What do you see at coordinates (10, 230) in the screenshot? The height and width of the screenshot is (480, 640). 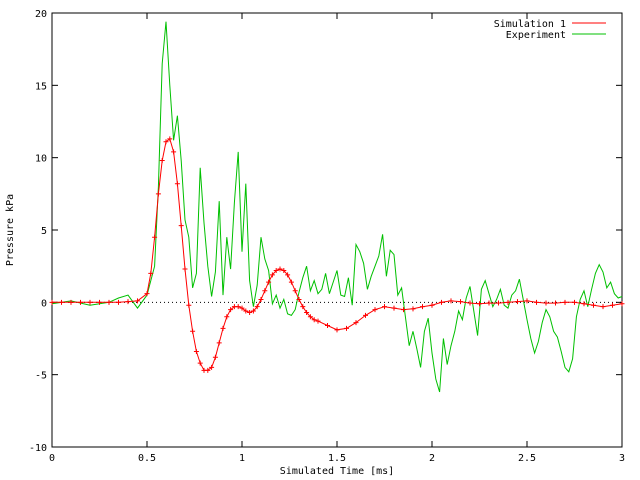 I see `y-axis-label: Pressure kPa` at bounding box center [10, 230].